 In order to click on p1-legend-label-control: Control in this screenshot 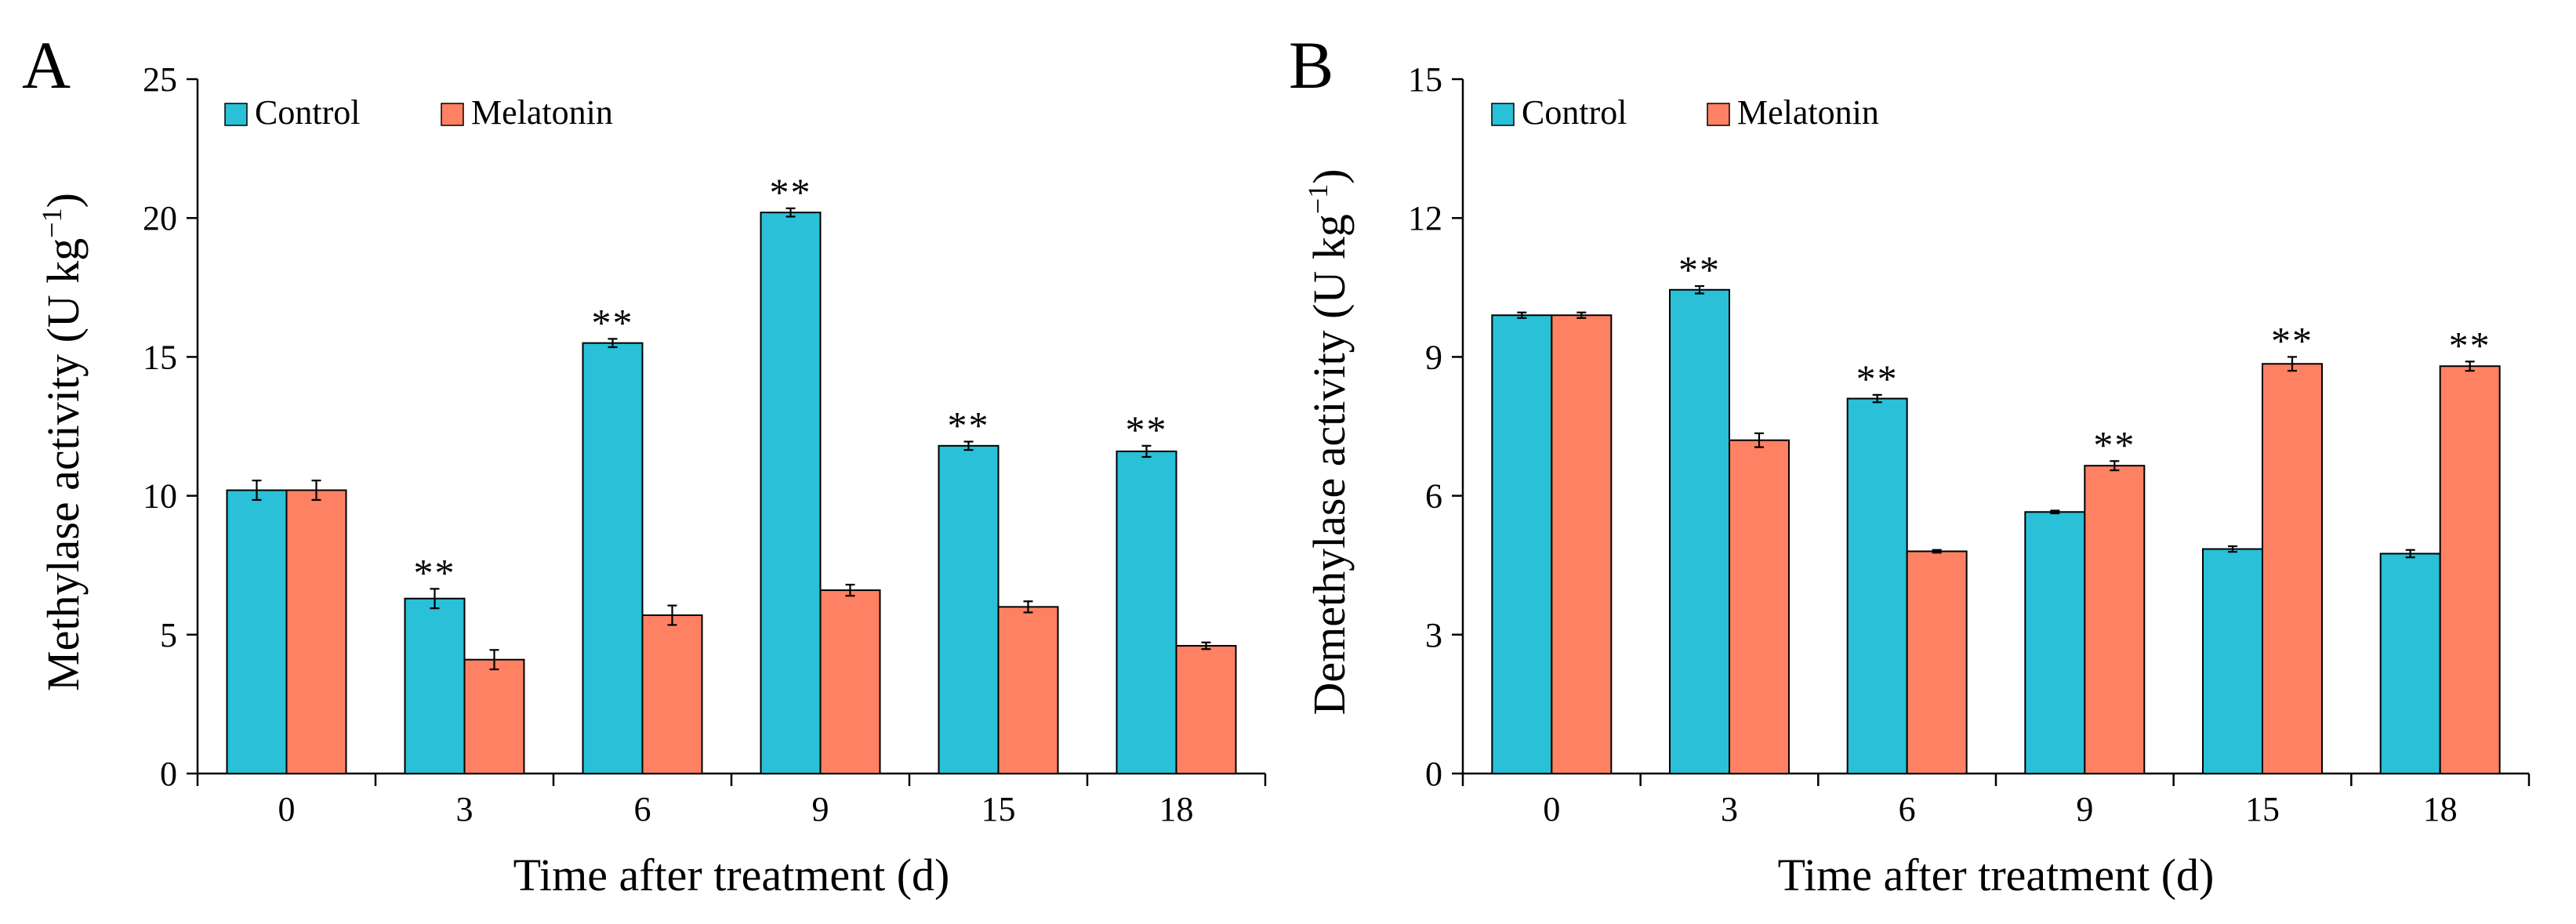, I will do `click(1575, 113)`.